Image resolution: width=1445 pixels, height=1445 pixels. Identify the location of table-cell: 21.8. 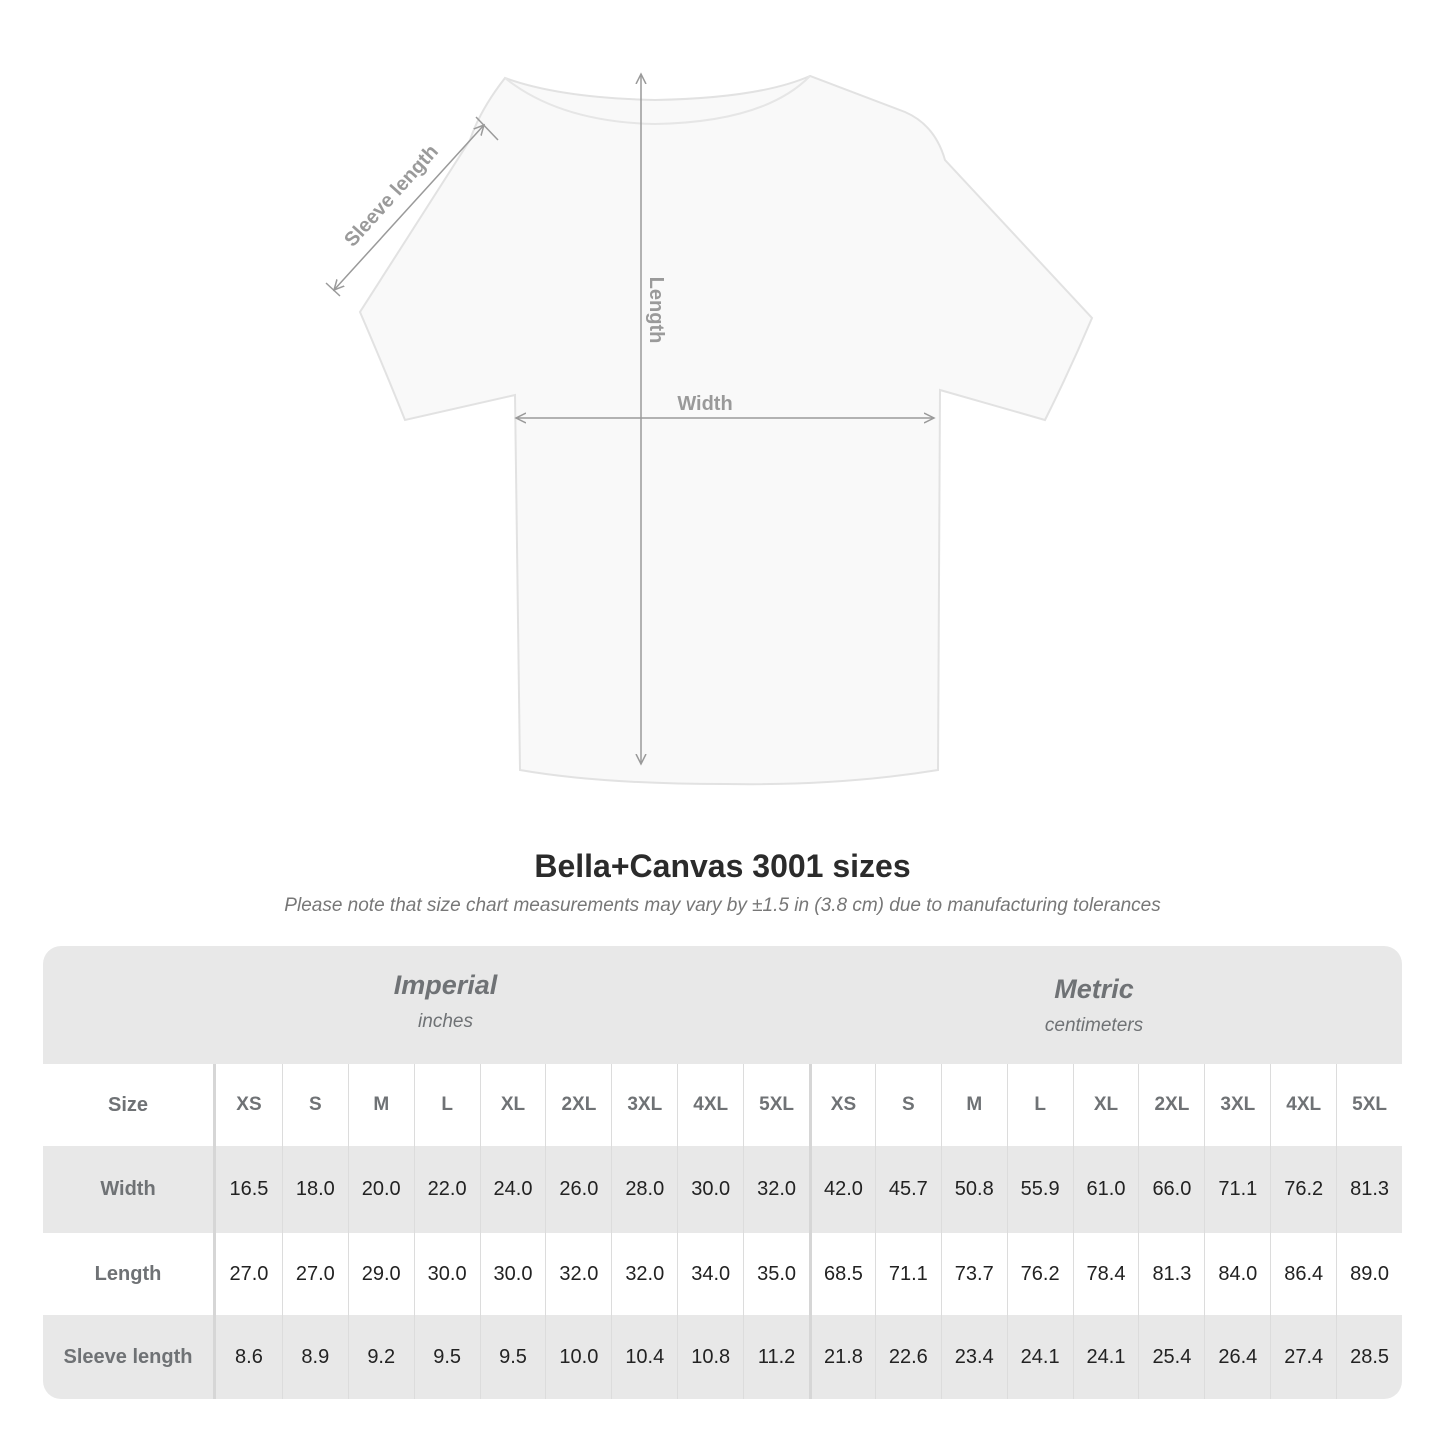
(842, 1357).